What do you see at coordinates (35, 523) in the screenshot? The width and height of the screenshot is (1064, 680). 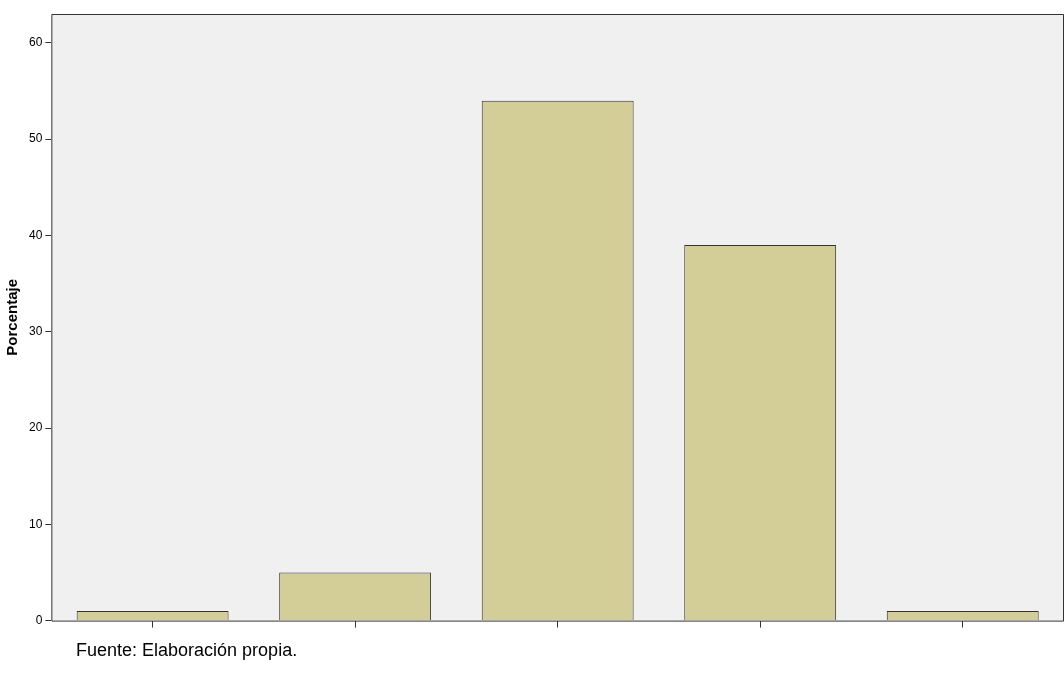 I see `y-tick-label: 10` at bounding box center [35, 523].